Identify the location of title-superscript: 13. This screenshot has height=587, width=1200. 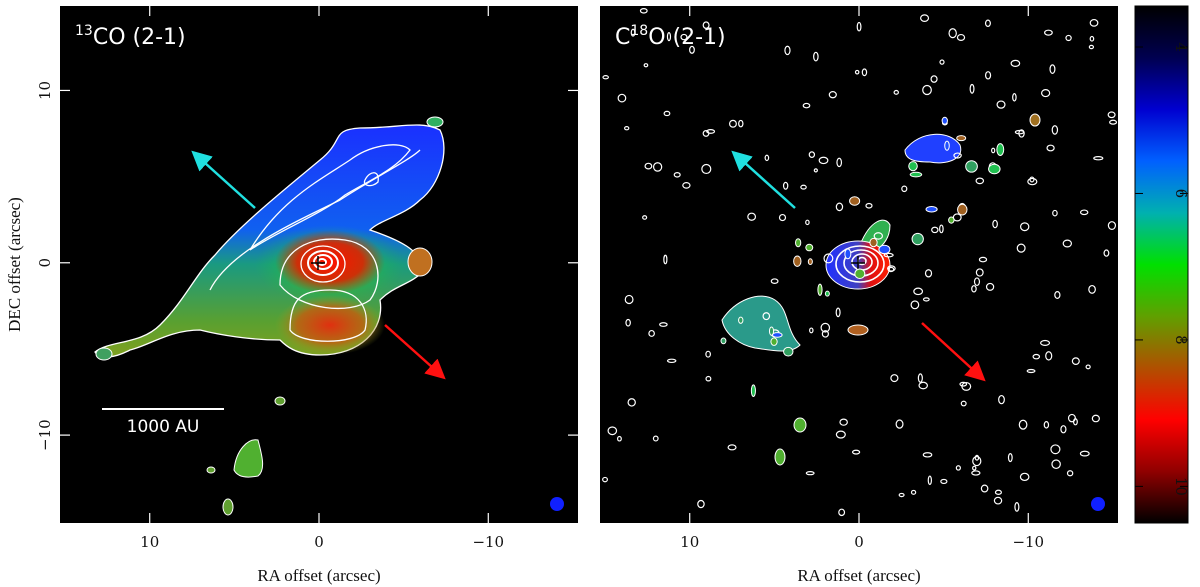
(84, 31).